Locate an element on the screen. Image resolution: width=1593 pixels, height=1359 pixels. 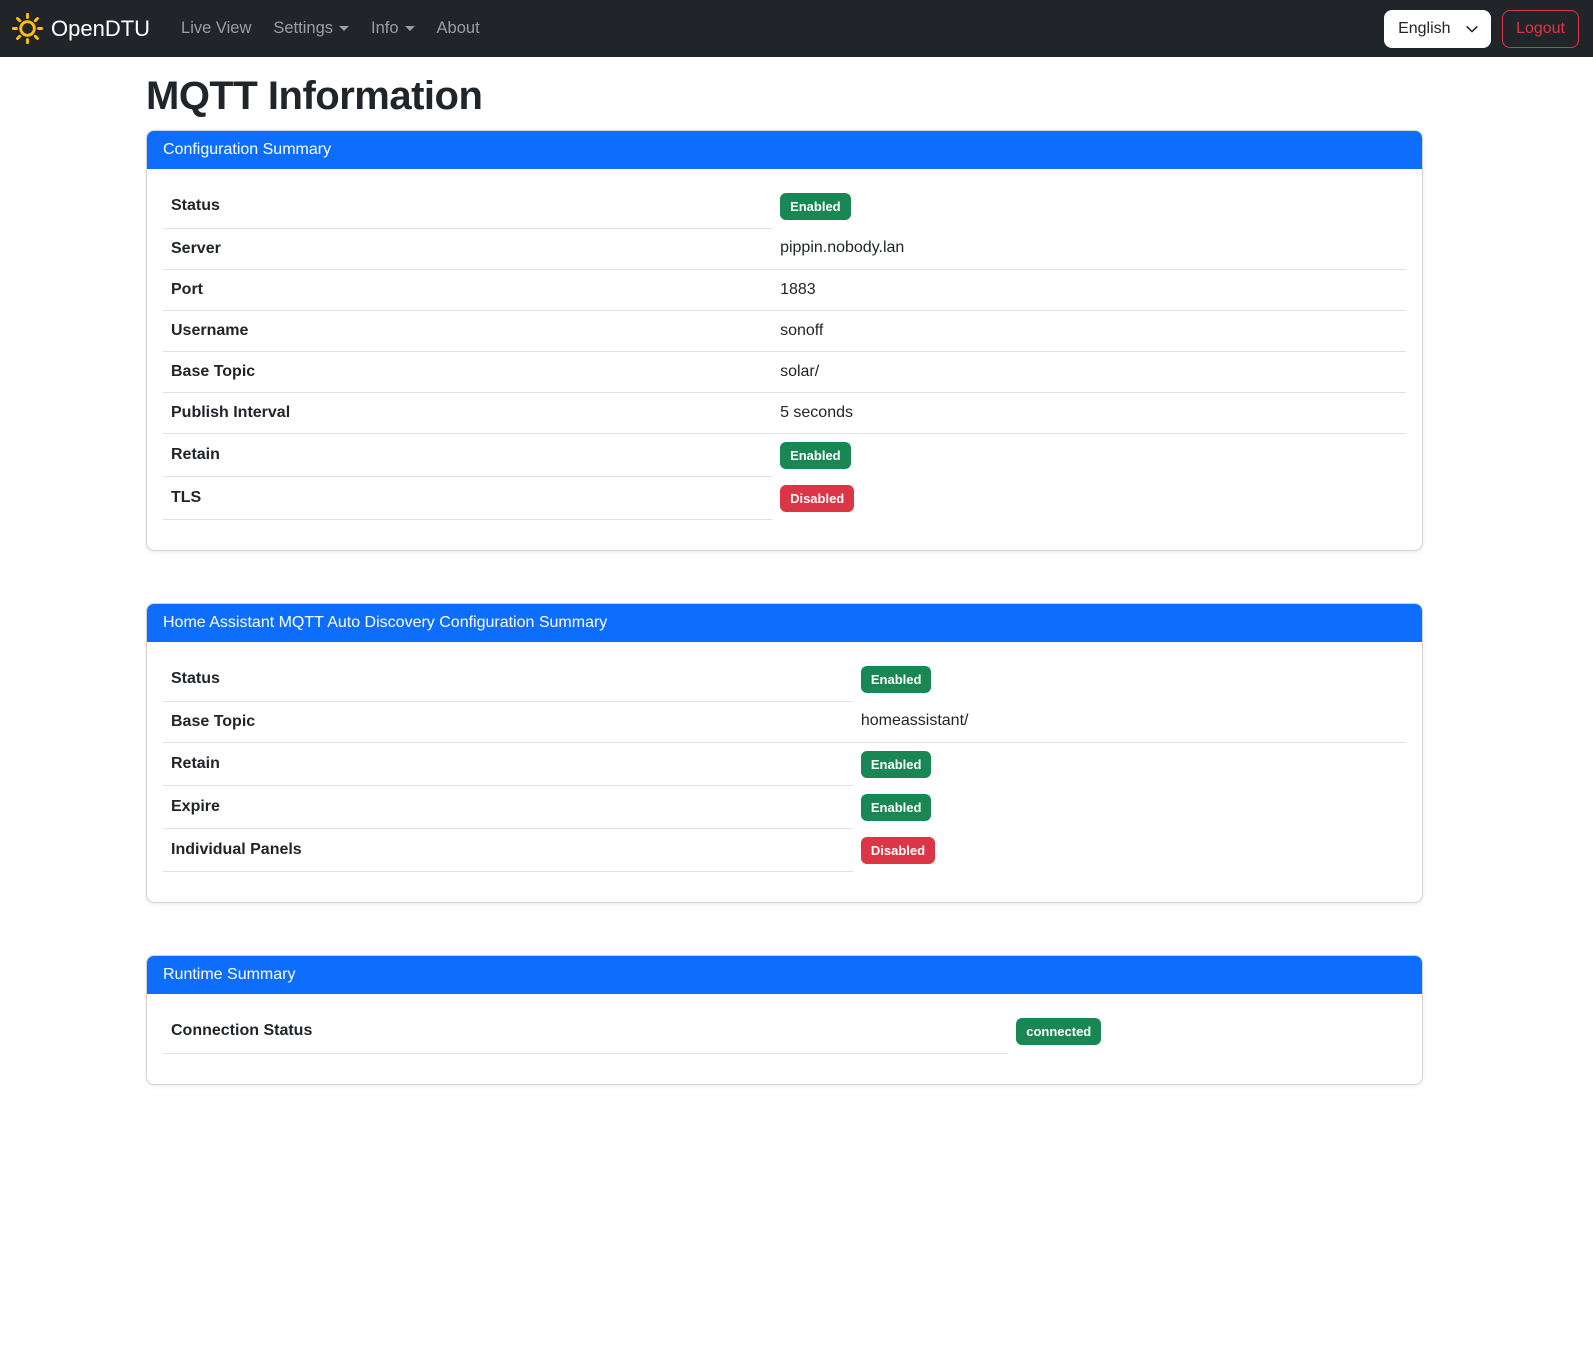
navbar-right: English Logout is located at coordinates (1481, 28).